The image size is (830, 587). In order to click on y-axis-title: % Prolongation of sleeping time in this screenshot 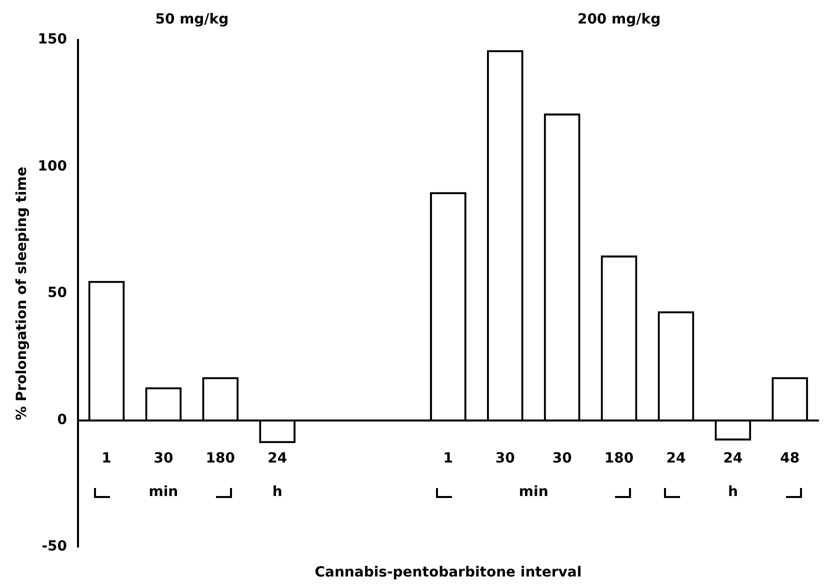, I will do `click(22, 293)`.